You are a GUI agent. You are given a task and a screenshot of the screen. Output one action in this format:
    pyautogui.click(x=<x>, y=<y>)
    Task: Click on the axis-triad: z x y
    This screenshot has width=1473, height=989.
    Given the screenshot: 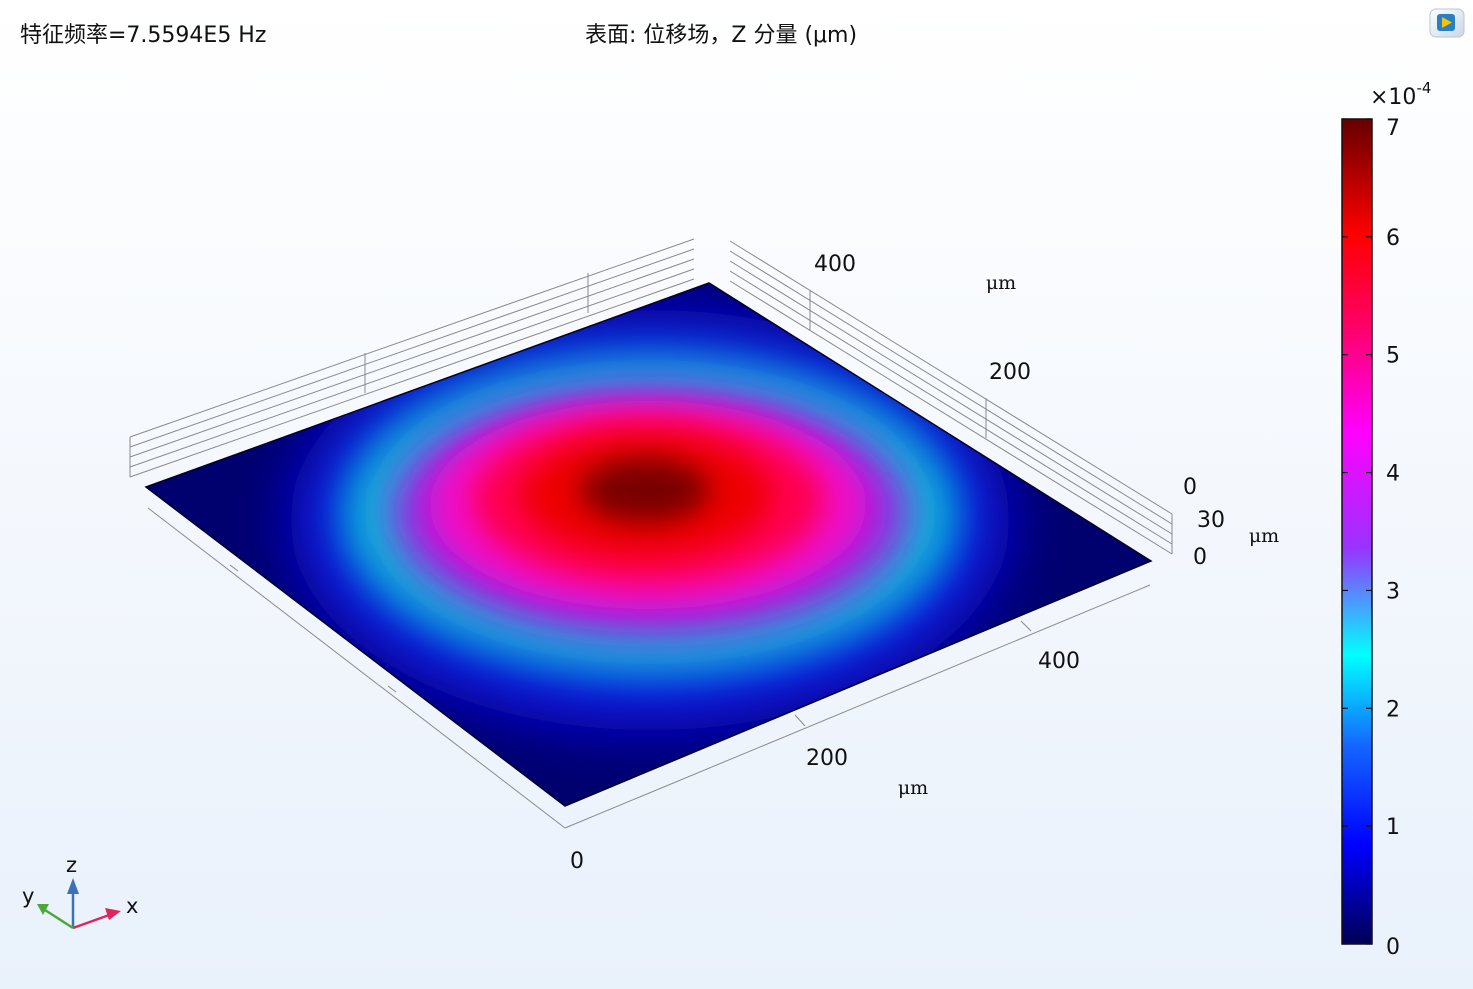 What is the action you would take?
    pyautogui.click(x=80, y=891)
    